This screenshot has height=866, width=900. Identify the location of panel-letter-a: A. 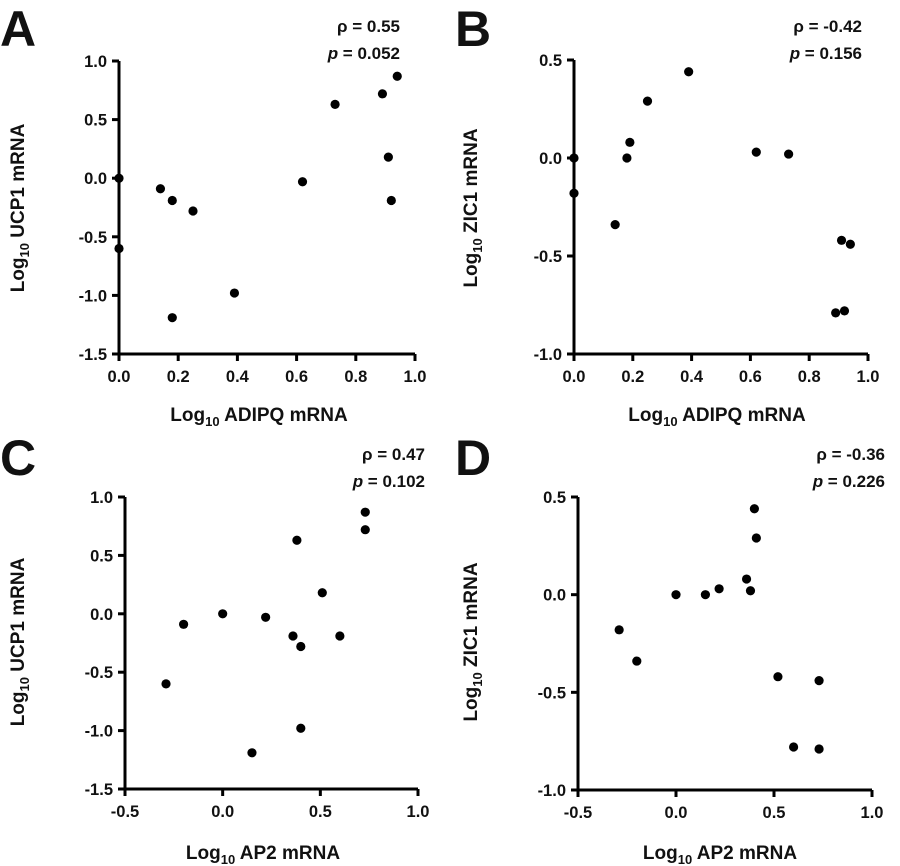
(18, 29).